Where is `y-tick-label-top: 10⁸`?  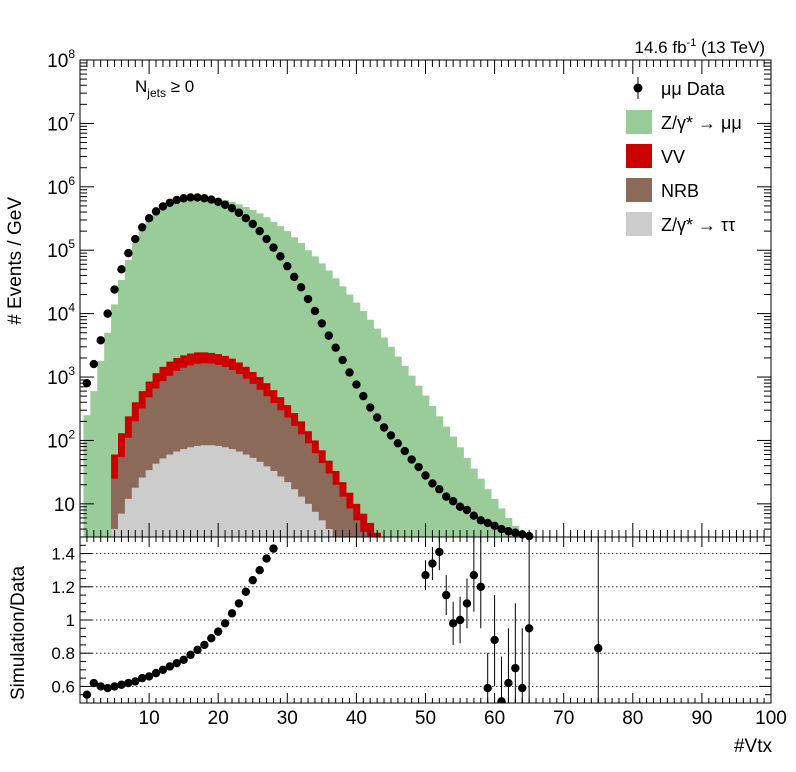
y-tick-label-top: 10⁸ is located at coordinates (61, 59).